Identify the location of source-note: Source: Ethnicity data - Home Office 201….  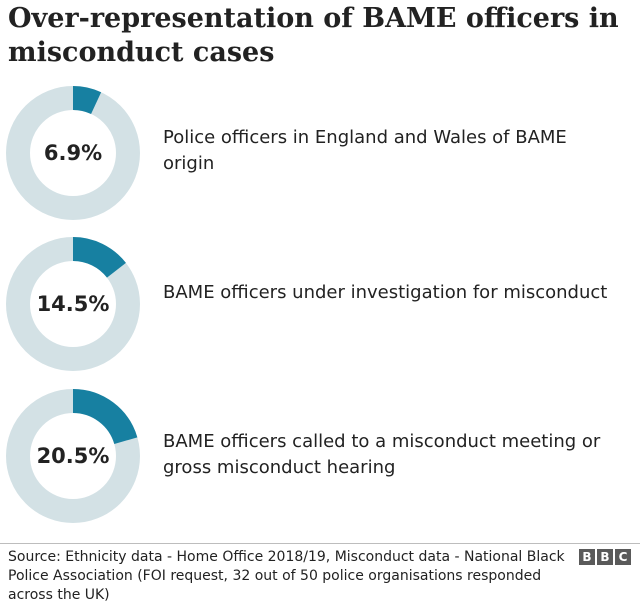
(286, 576).